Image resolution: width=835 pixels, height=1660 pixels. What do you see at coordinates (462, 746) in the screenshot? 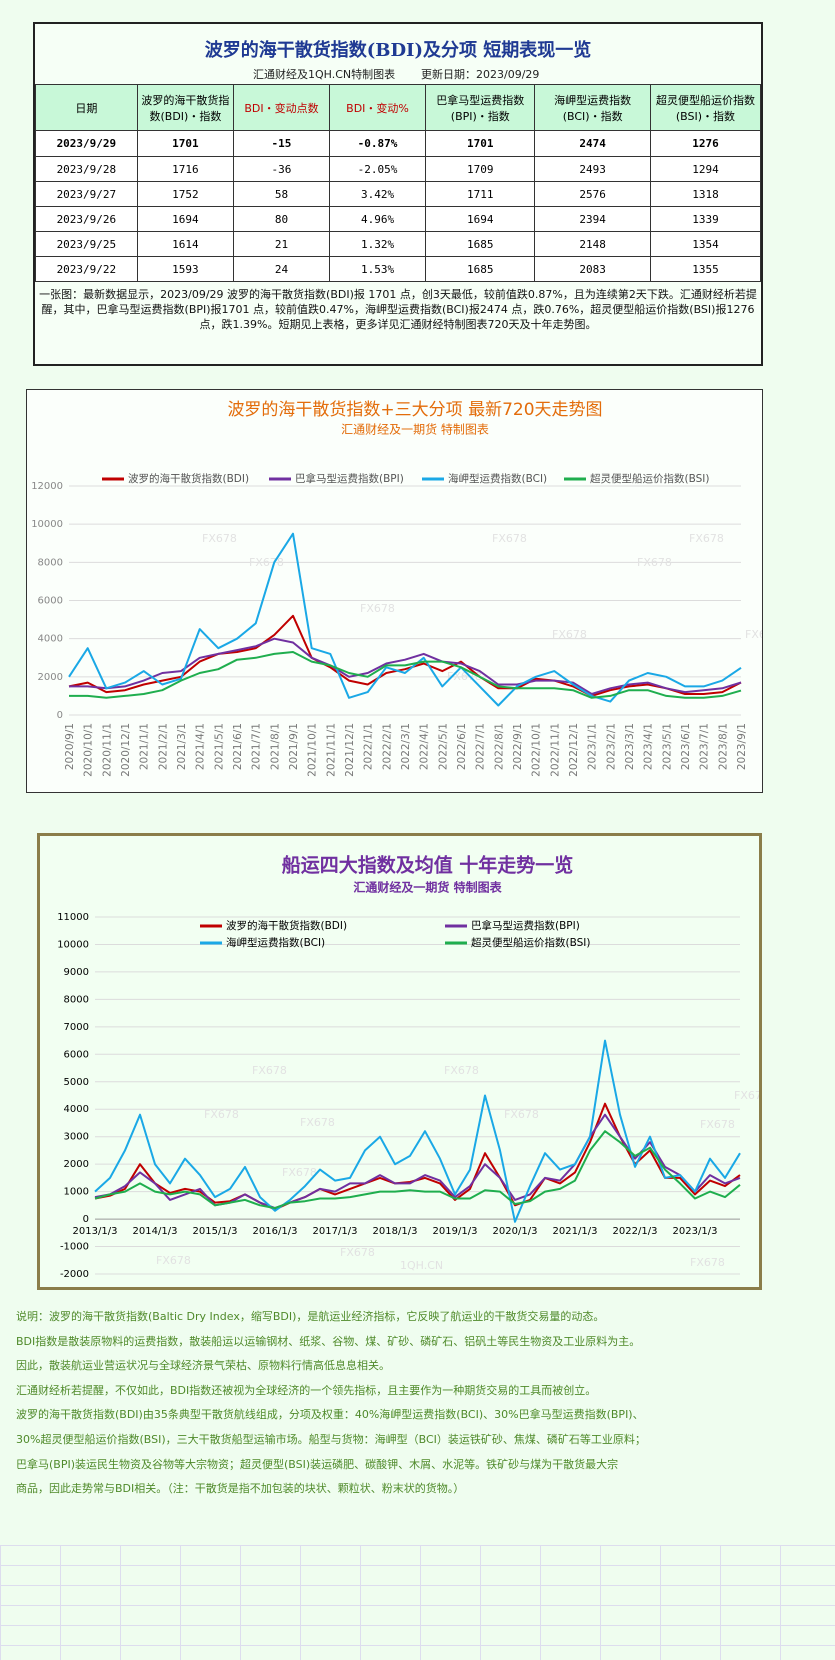
I see `x-tick-label: 2022/6/1` at bounding box center [462, 746].